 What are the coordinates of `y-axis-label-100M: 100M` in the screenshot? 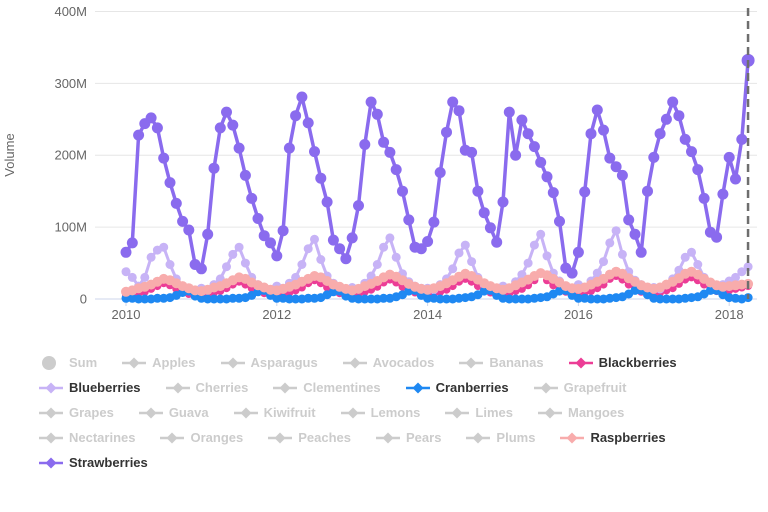 It's located at (70, 227).